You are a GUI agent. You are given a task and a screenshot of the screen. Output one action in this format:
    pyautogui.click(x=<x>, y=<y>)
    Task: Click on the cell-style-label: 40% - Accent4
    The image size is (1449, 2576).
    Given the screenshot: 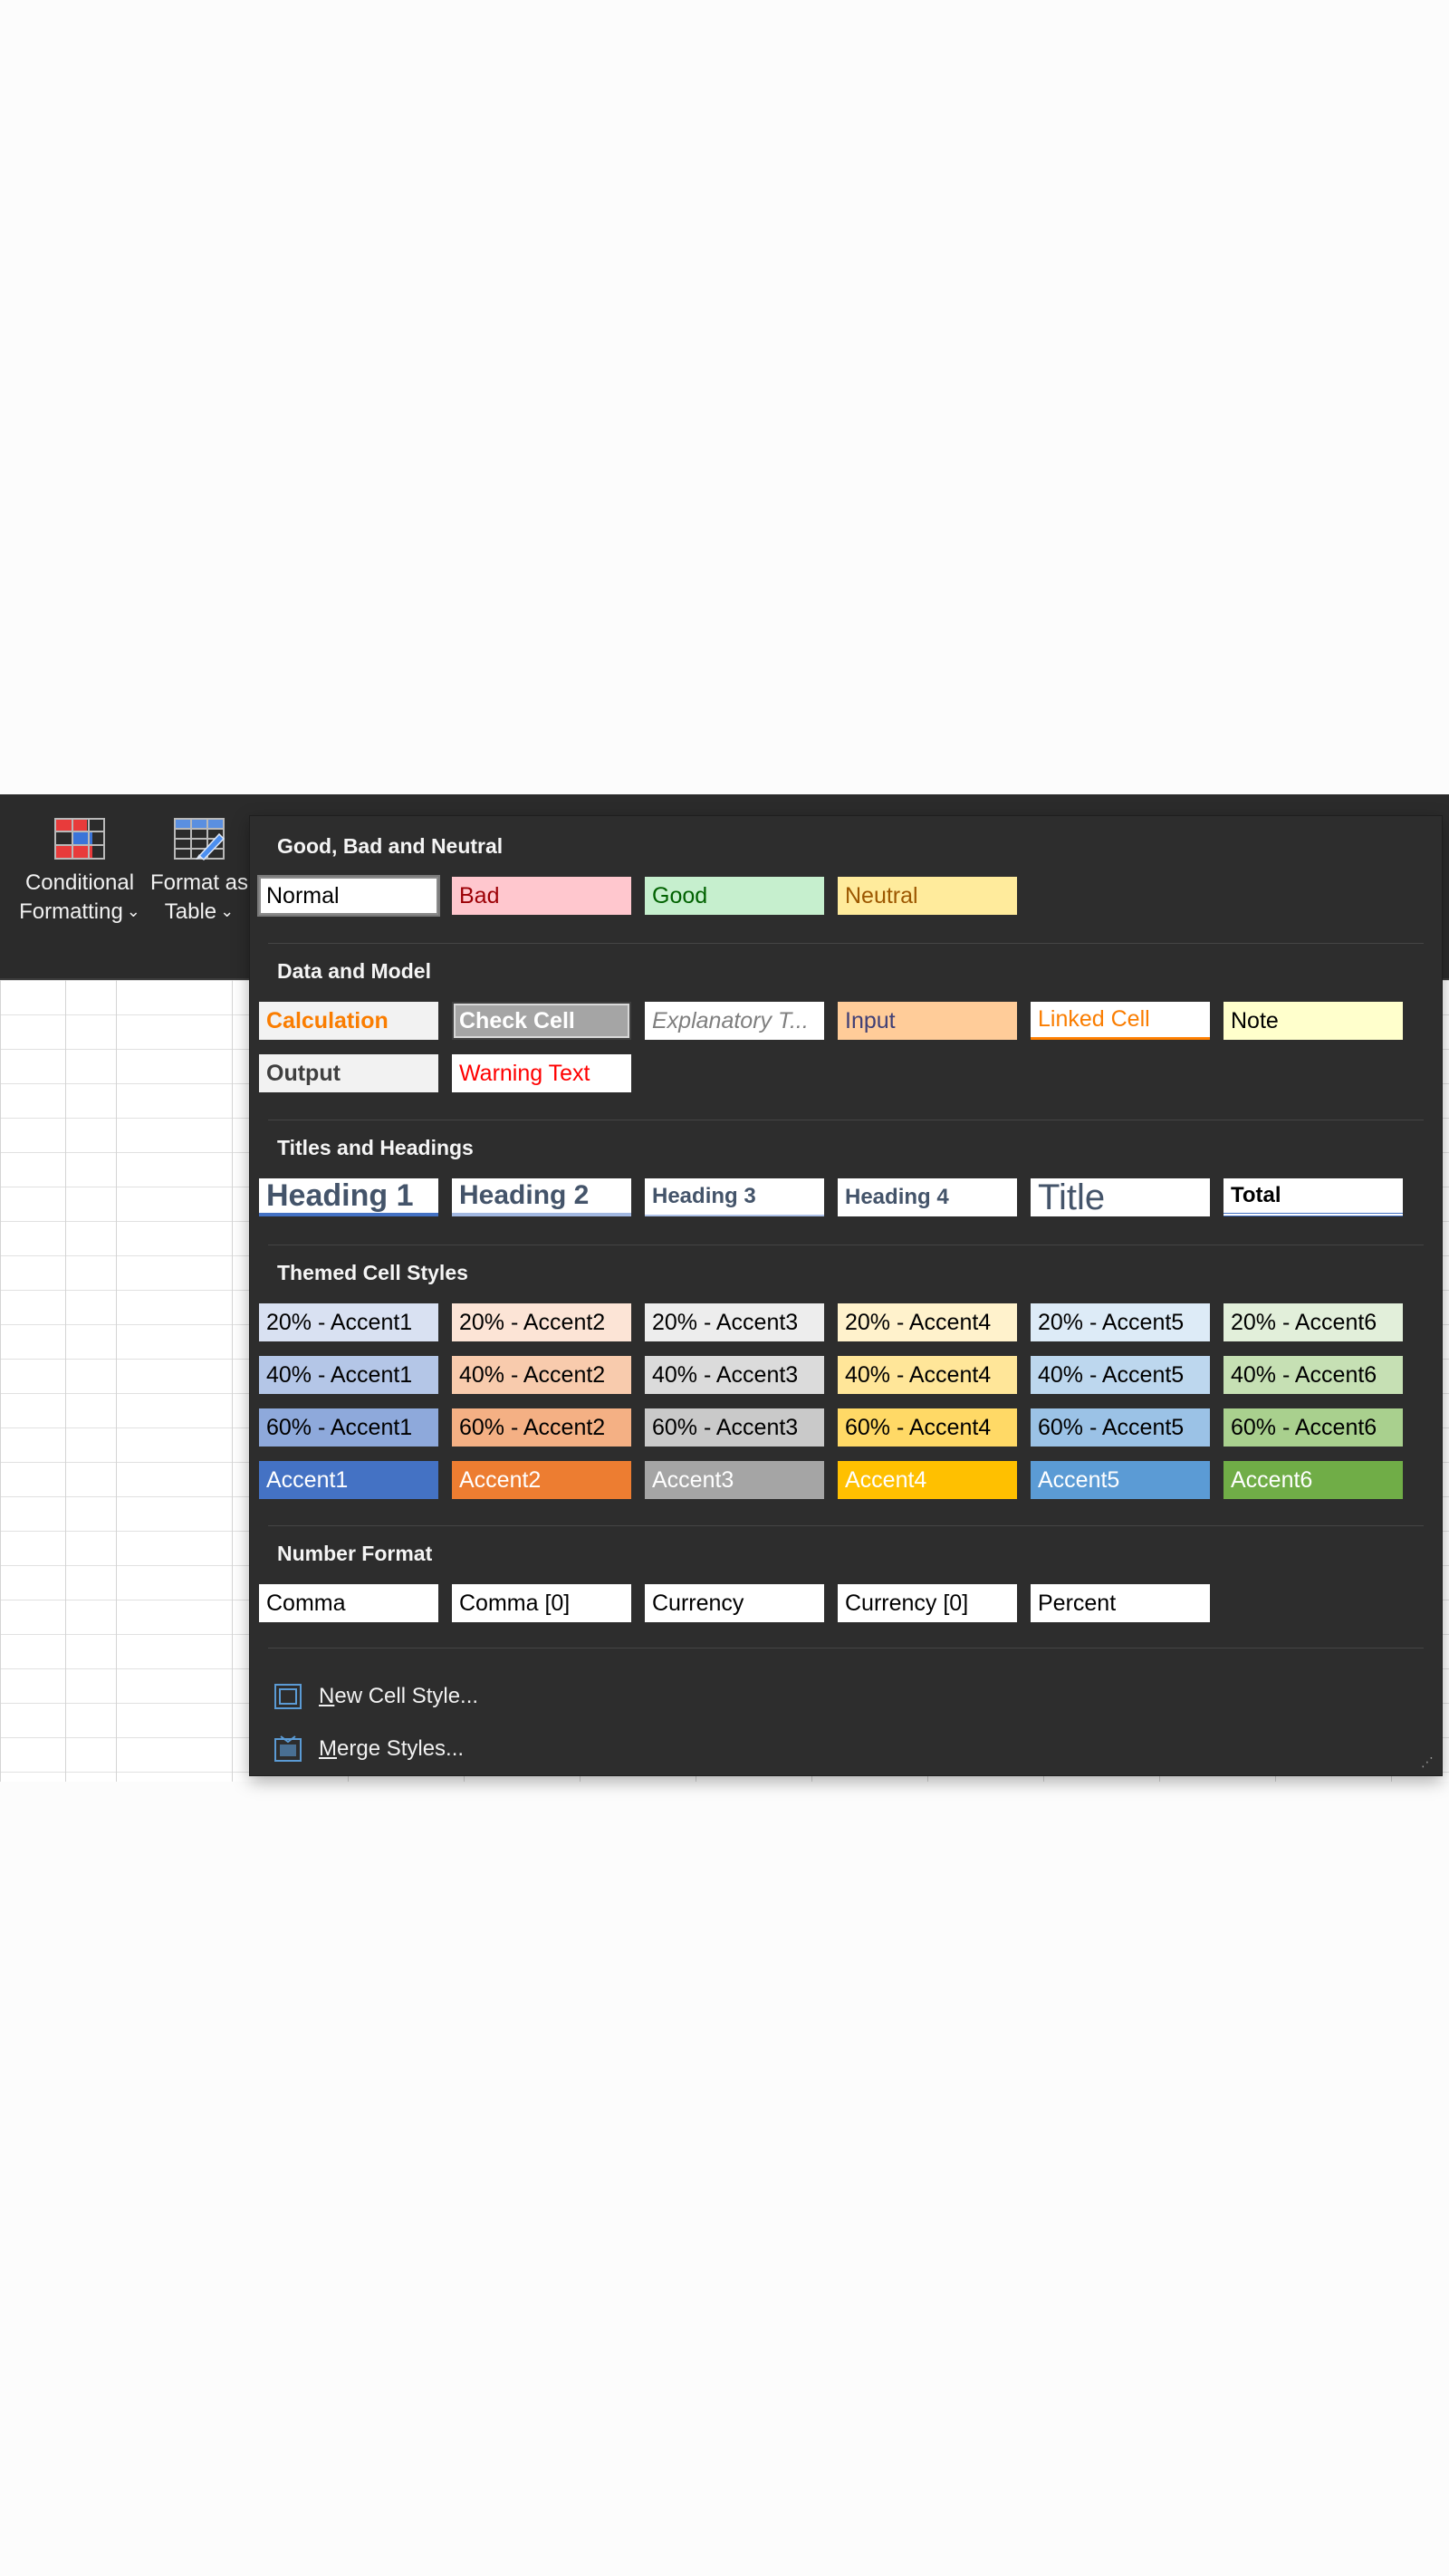 What is the action you would take?
    pyautogui.click(x=918, y=1374)
    